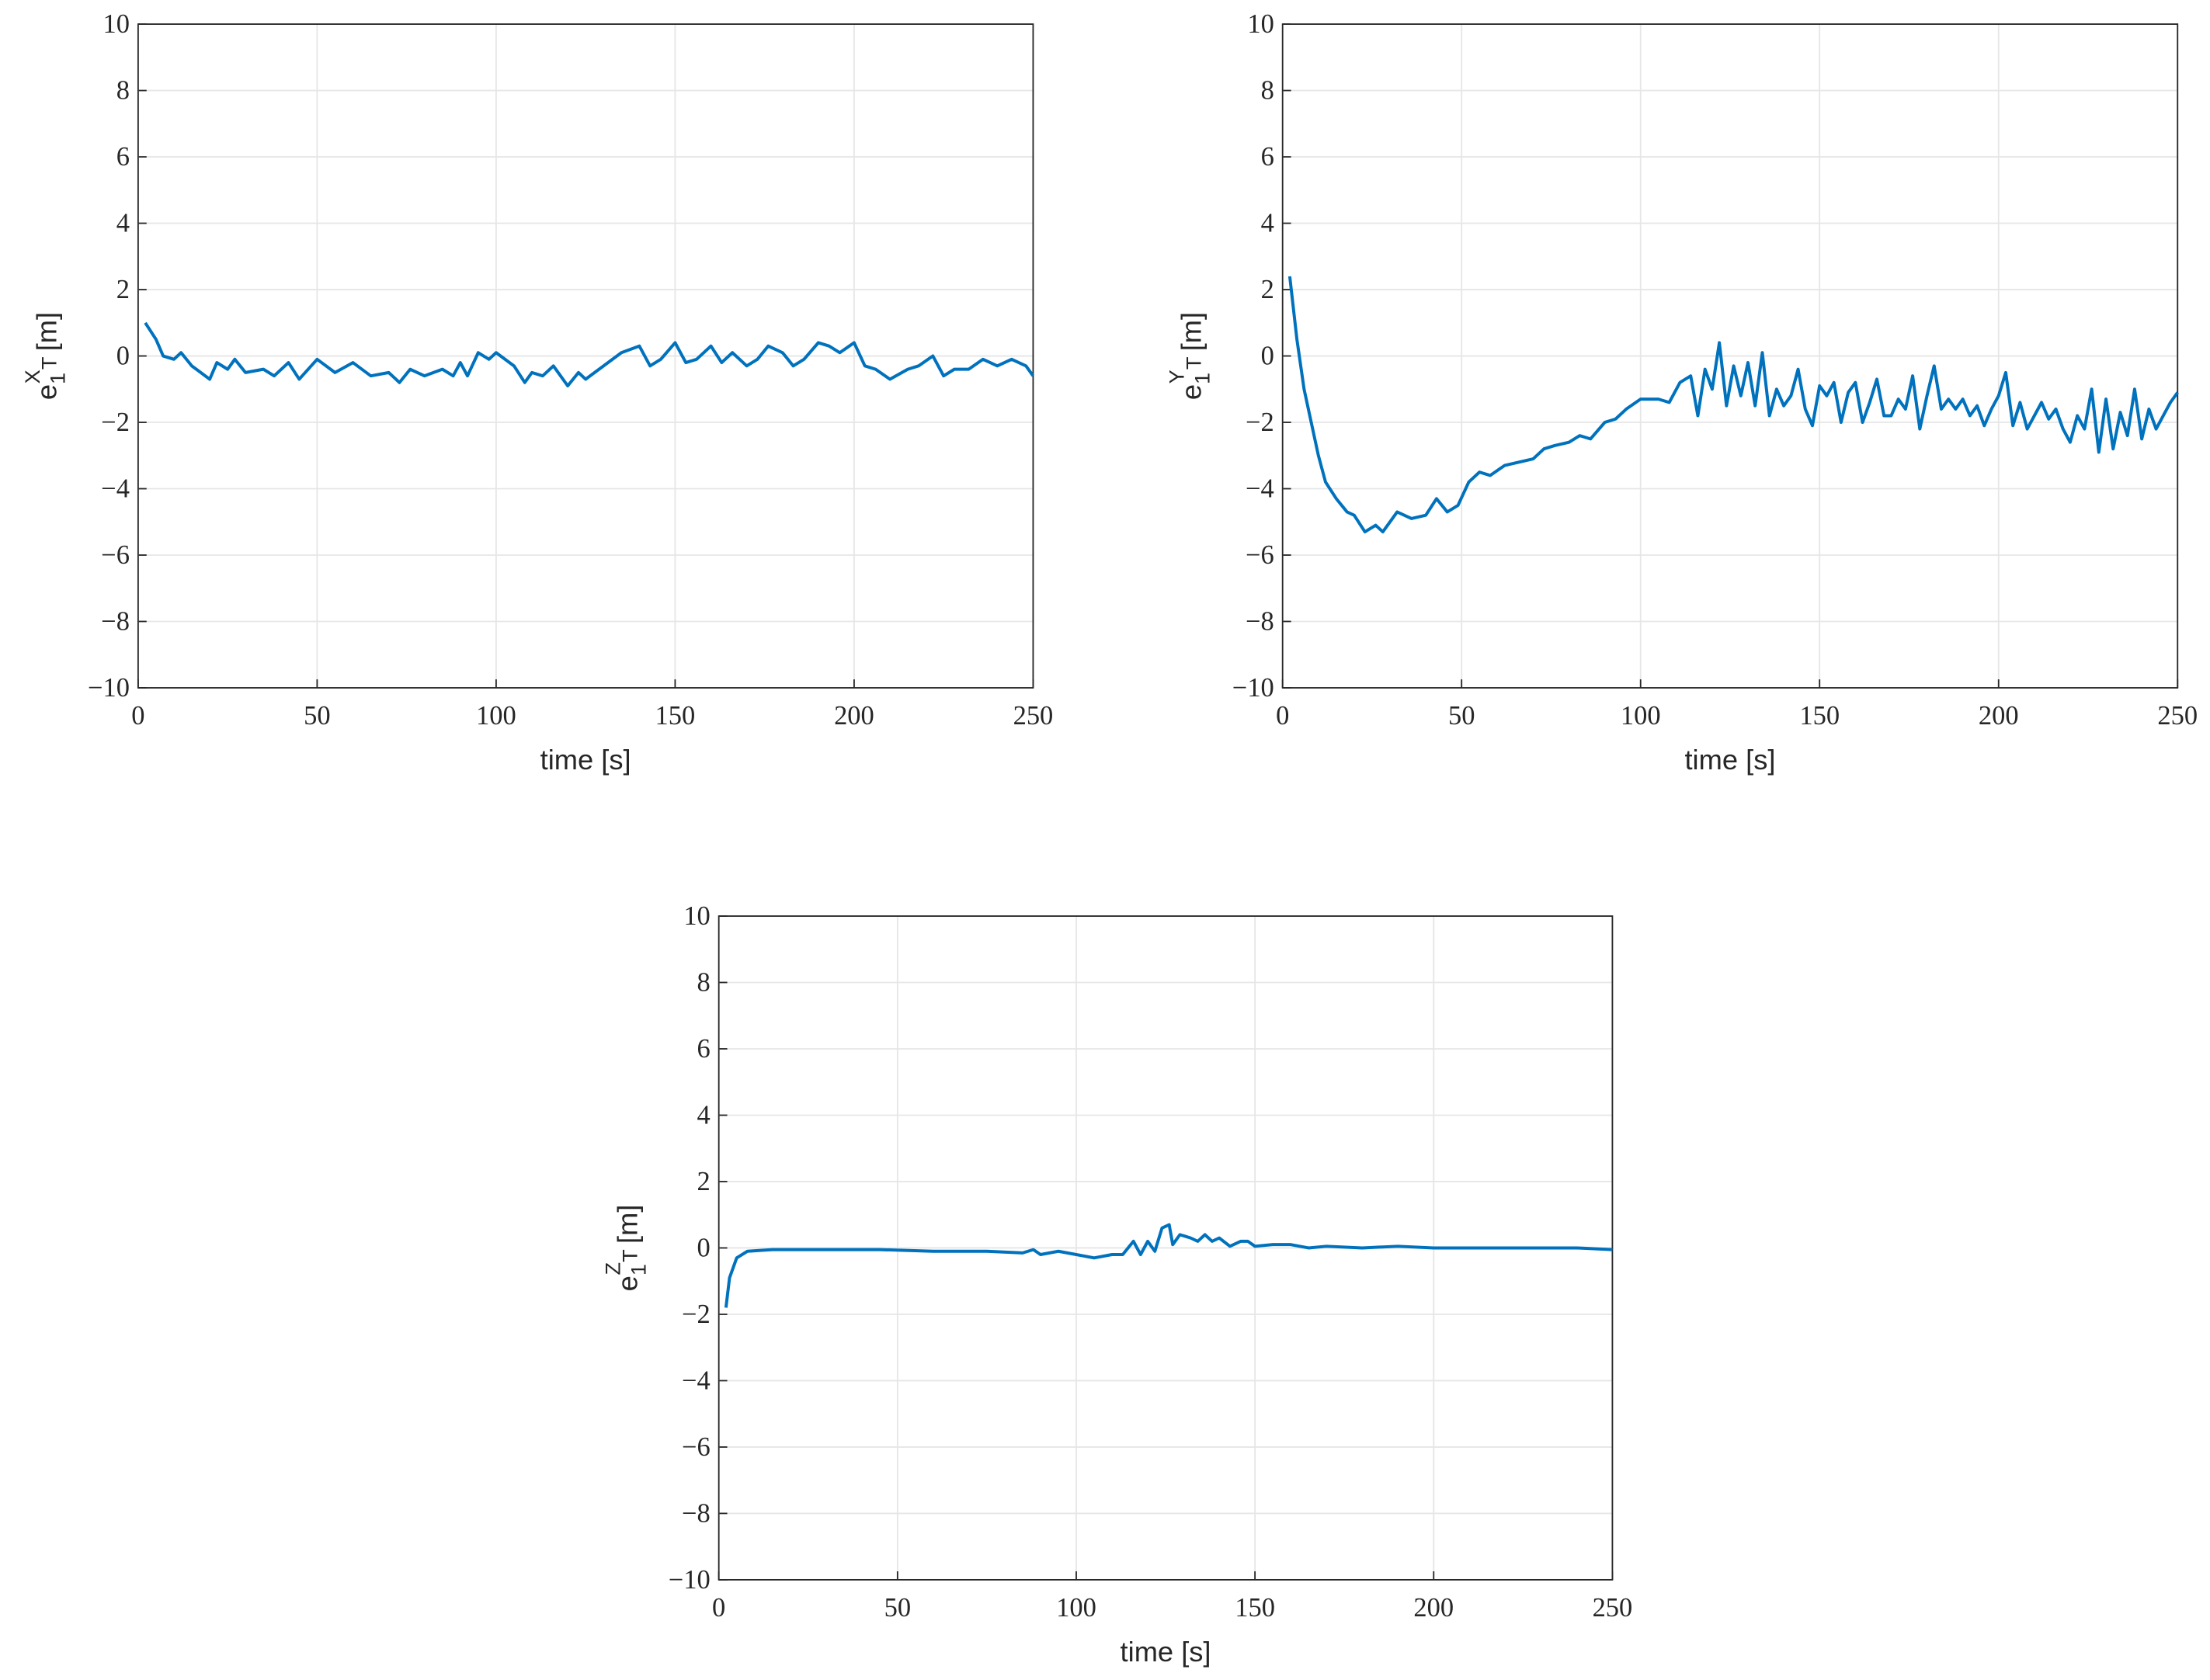 The image size is (2210, 1680). I want to click on y-label-sup: X, so click(32, 377).